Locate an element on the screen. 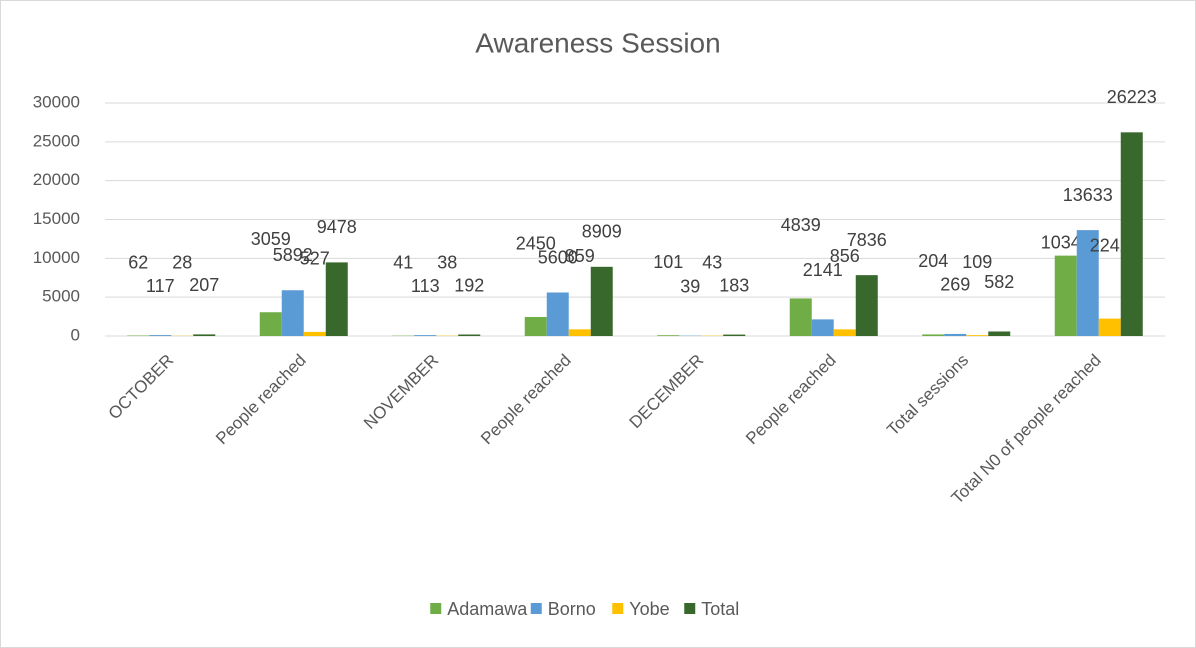 This screenshot has height=648, width=1196. data-label: 8909 is located at coordinates (602, 232).